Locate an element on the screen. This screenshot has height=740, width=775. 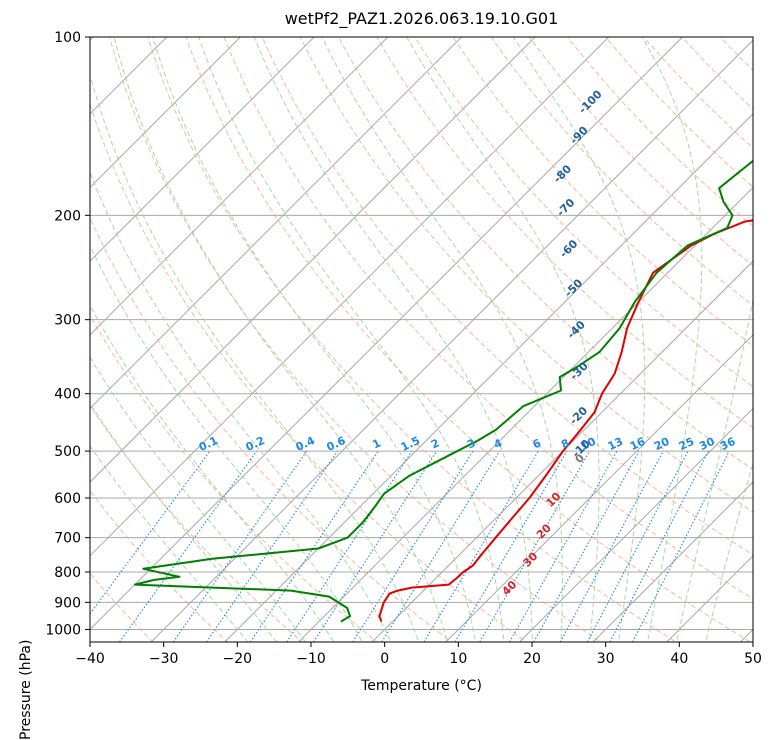
y-tick-label: 500 is located at coordinates (67, 452).